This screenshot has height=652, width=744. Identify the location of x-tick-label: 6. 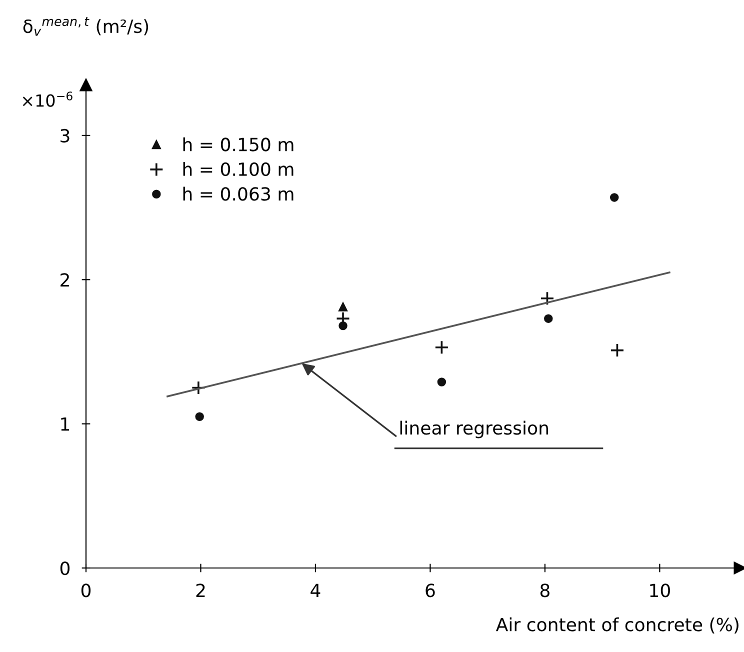
(430, 591).